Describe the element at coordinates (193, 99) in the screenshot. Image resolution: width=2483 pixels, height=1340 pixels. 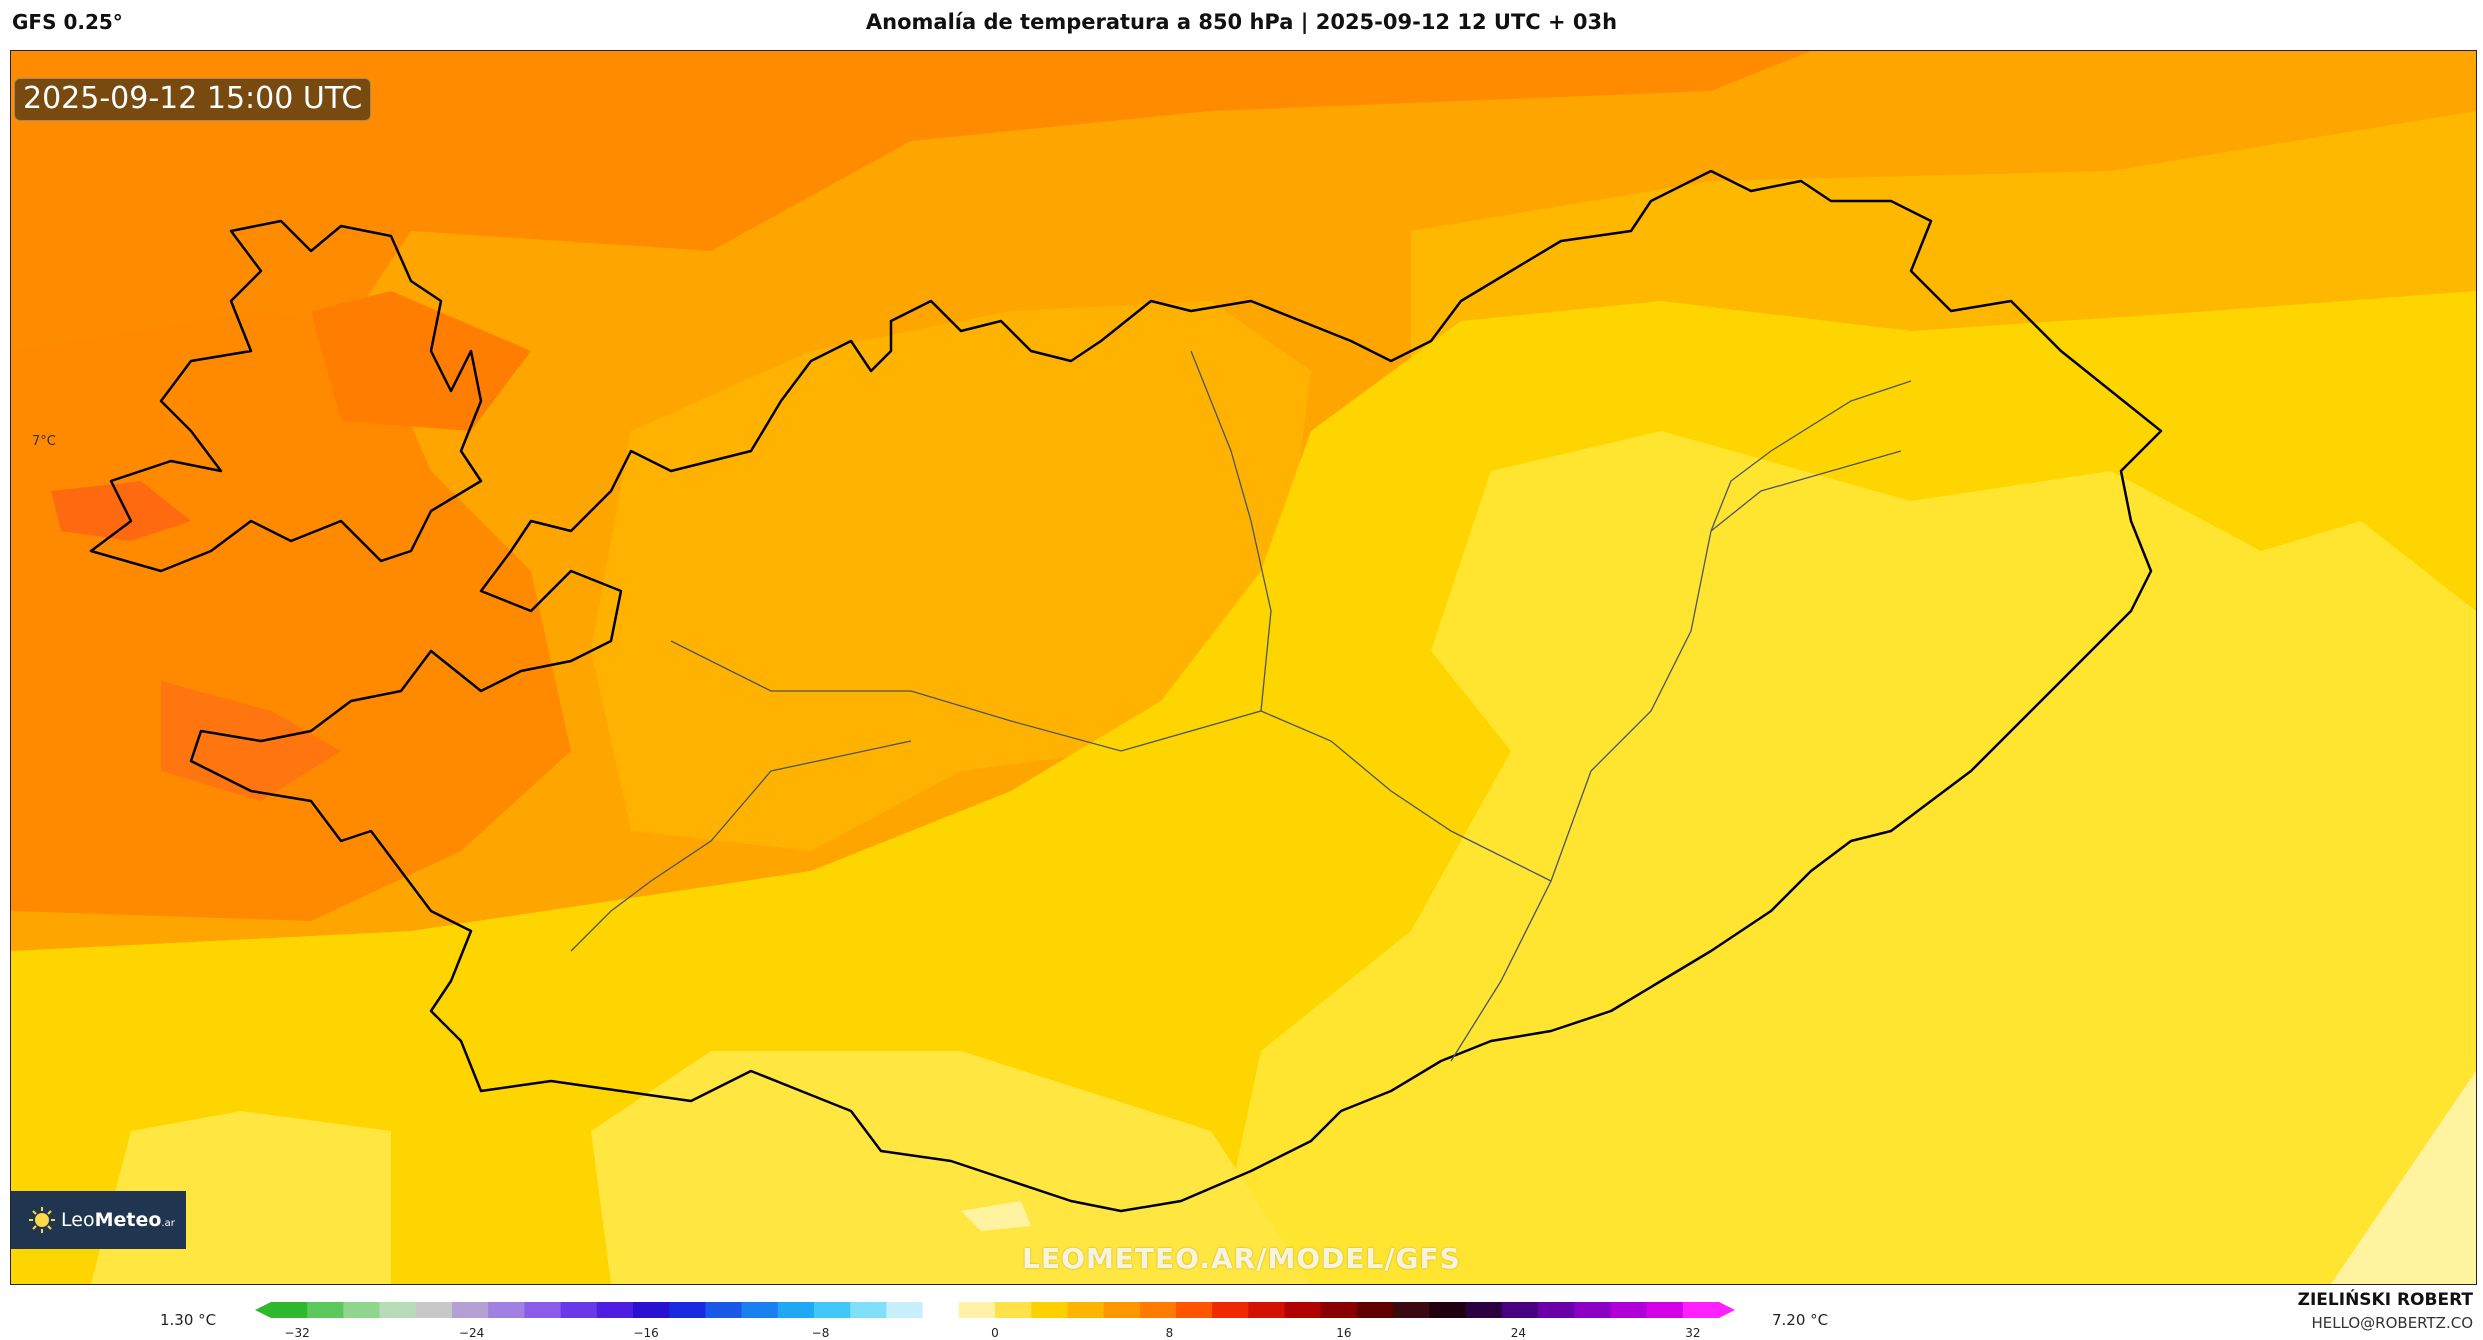
I see `forecast-time-badge: 2025-09-12 15:00 UTC` at that location.